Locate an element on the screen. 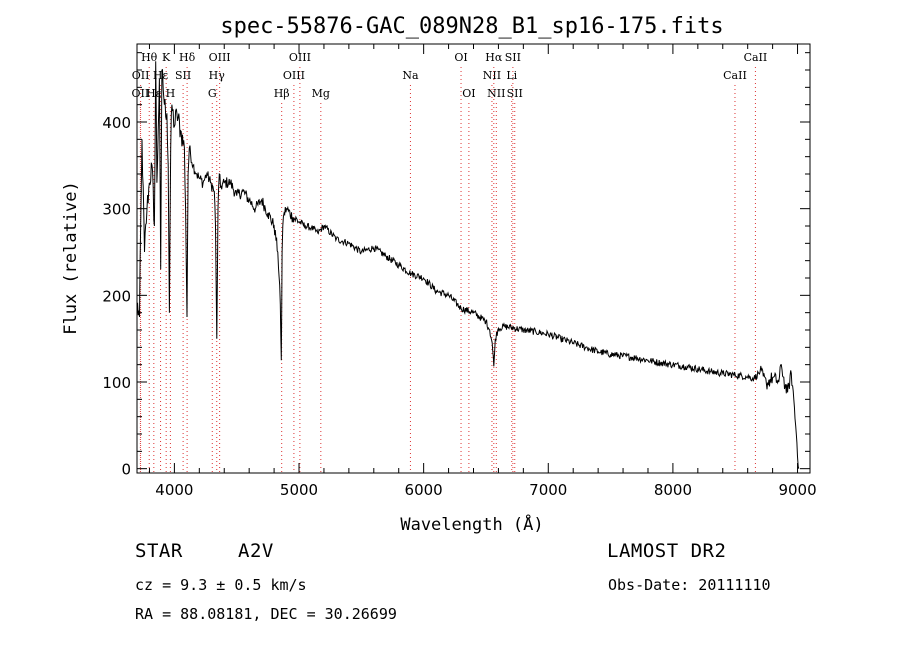 The height and width of the screenshot is (650, 900). line-marker-label-12: Hβ is located at coordinates (282, 93).